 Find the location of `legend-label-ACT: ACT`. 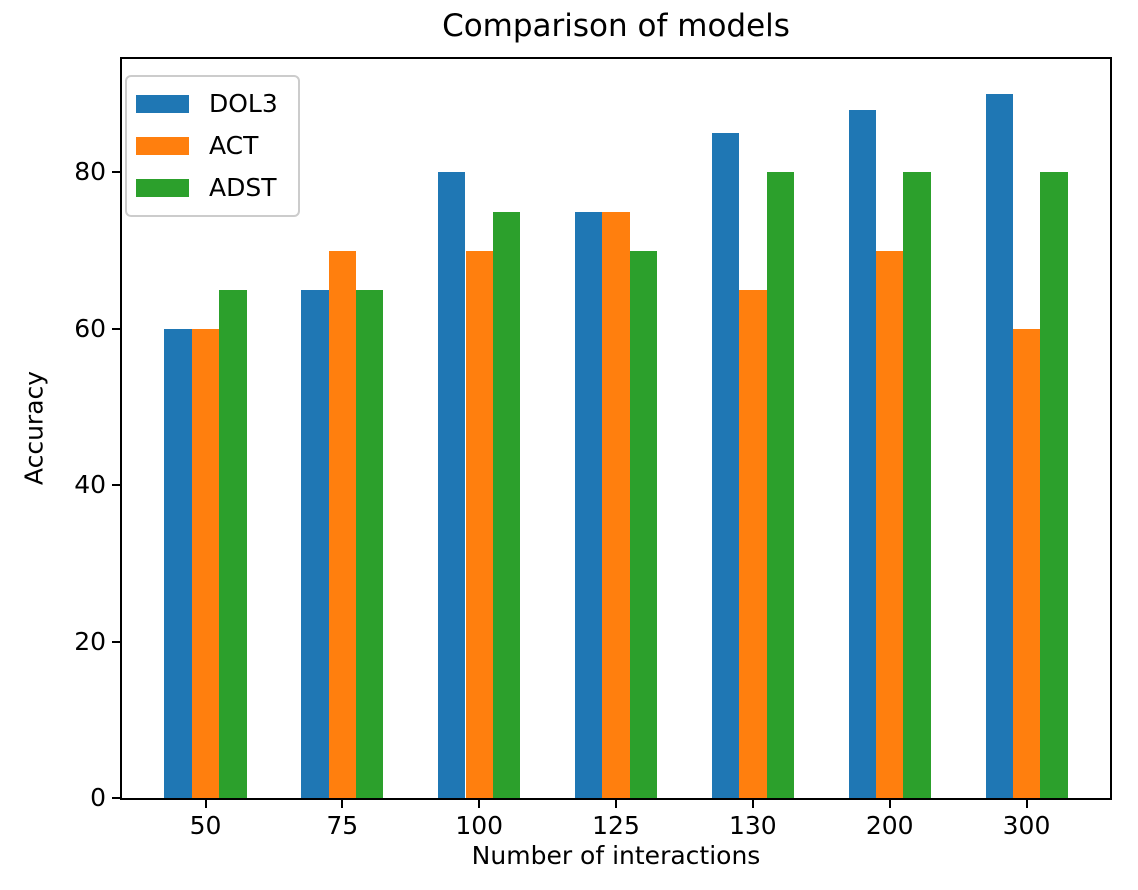

legend-label-ACT: ACT is located at coordinates (234, 145).